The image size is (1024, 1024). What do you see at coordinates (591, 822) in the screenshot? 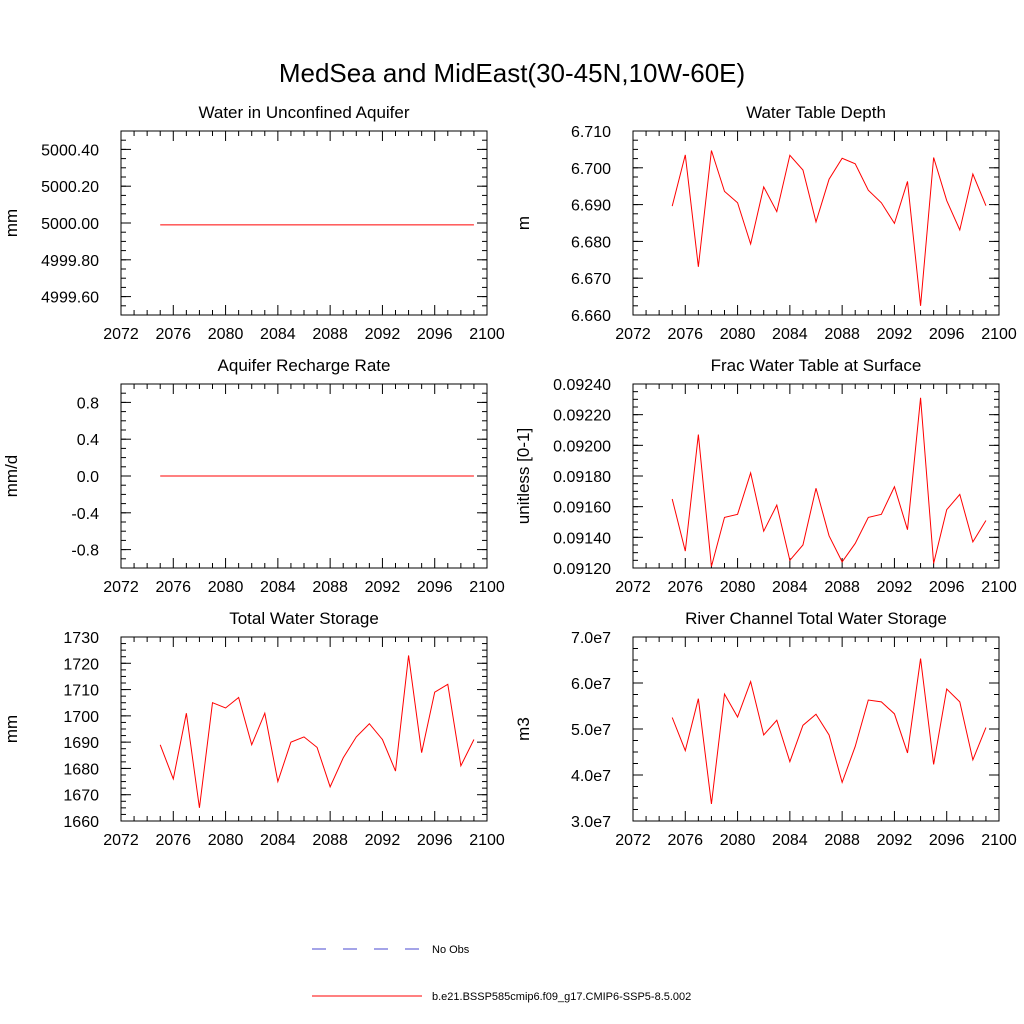
I see `y-tick-label: 3.0e7` at bounding box center [591, 822].